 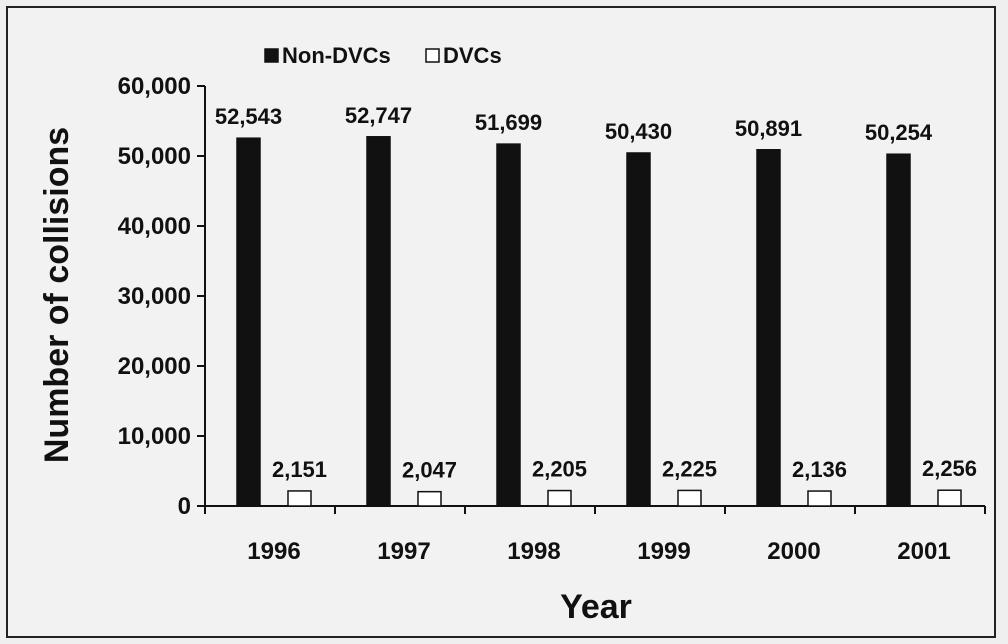 What do you see at coordinates (596, 607) in the screenshot?
I see `x-axis-title: Year` at bounding box center [596, 607].